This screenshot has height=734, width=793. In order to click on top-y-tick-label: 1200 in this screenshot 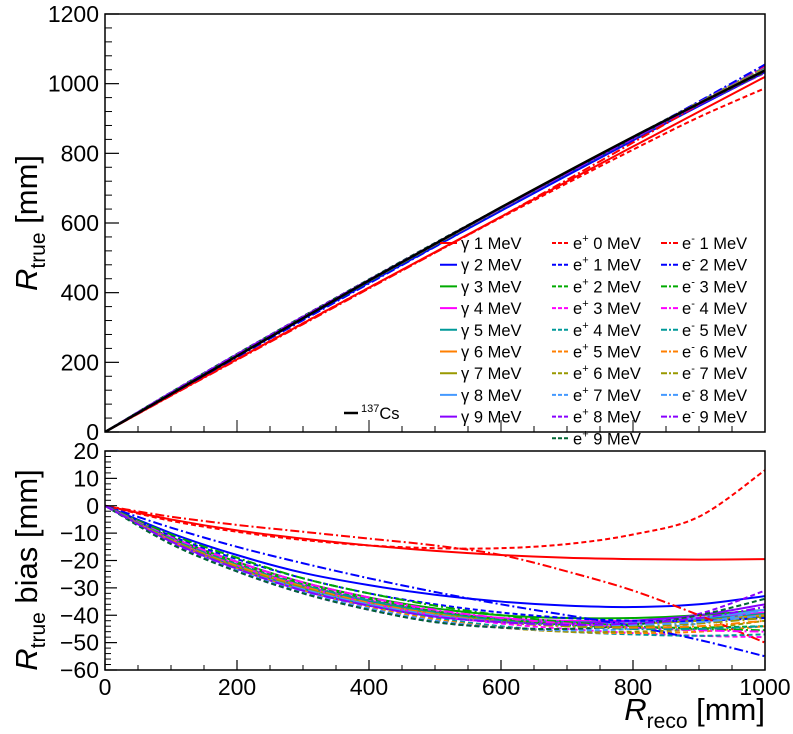, I will do `click(73, 14)`.